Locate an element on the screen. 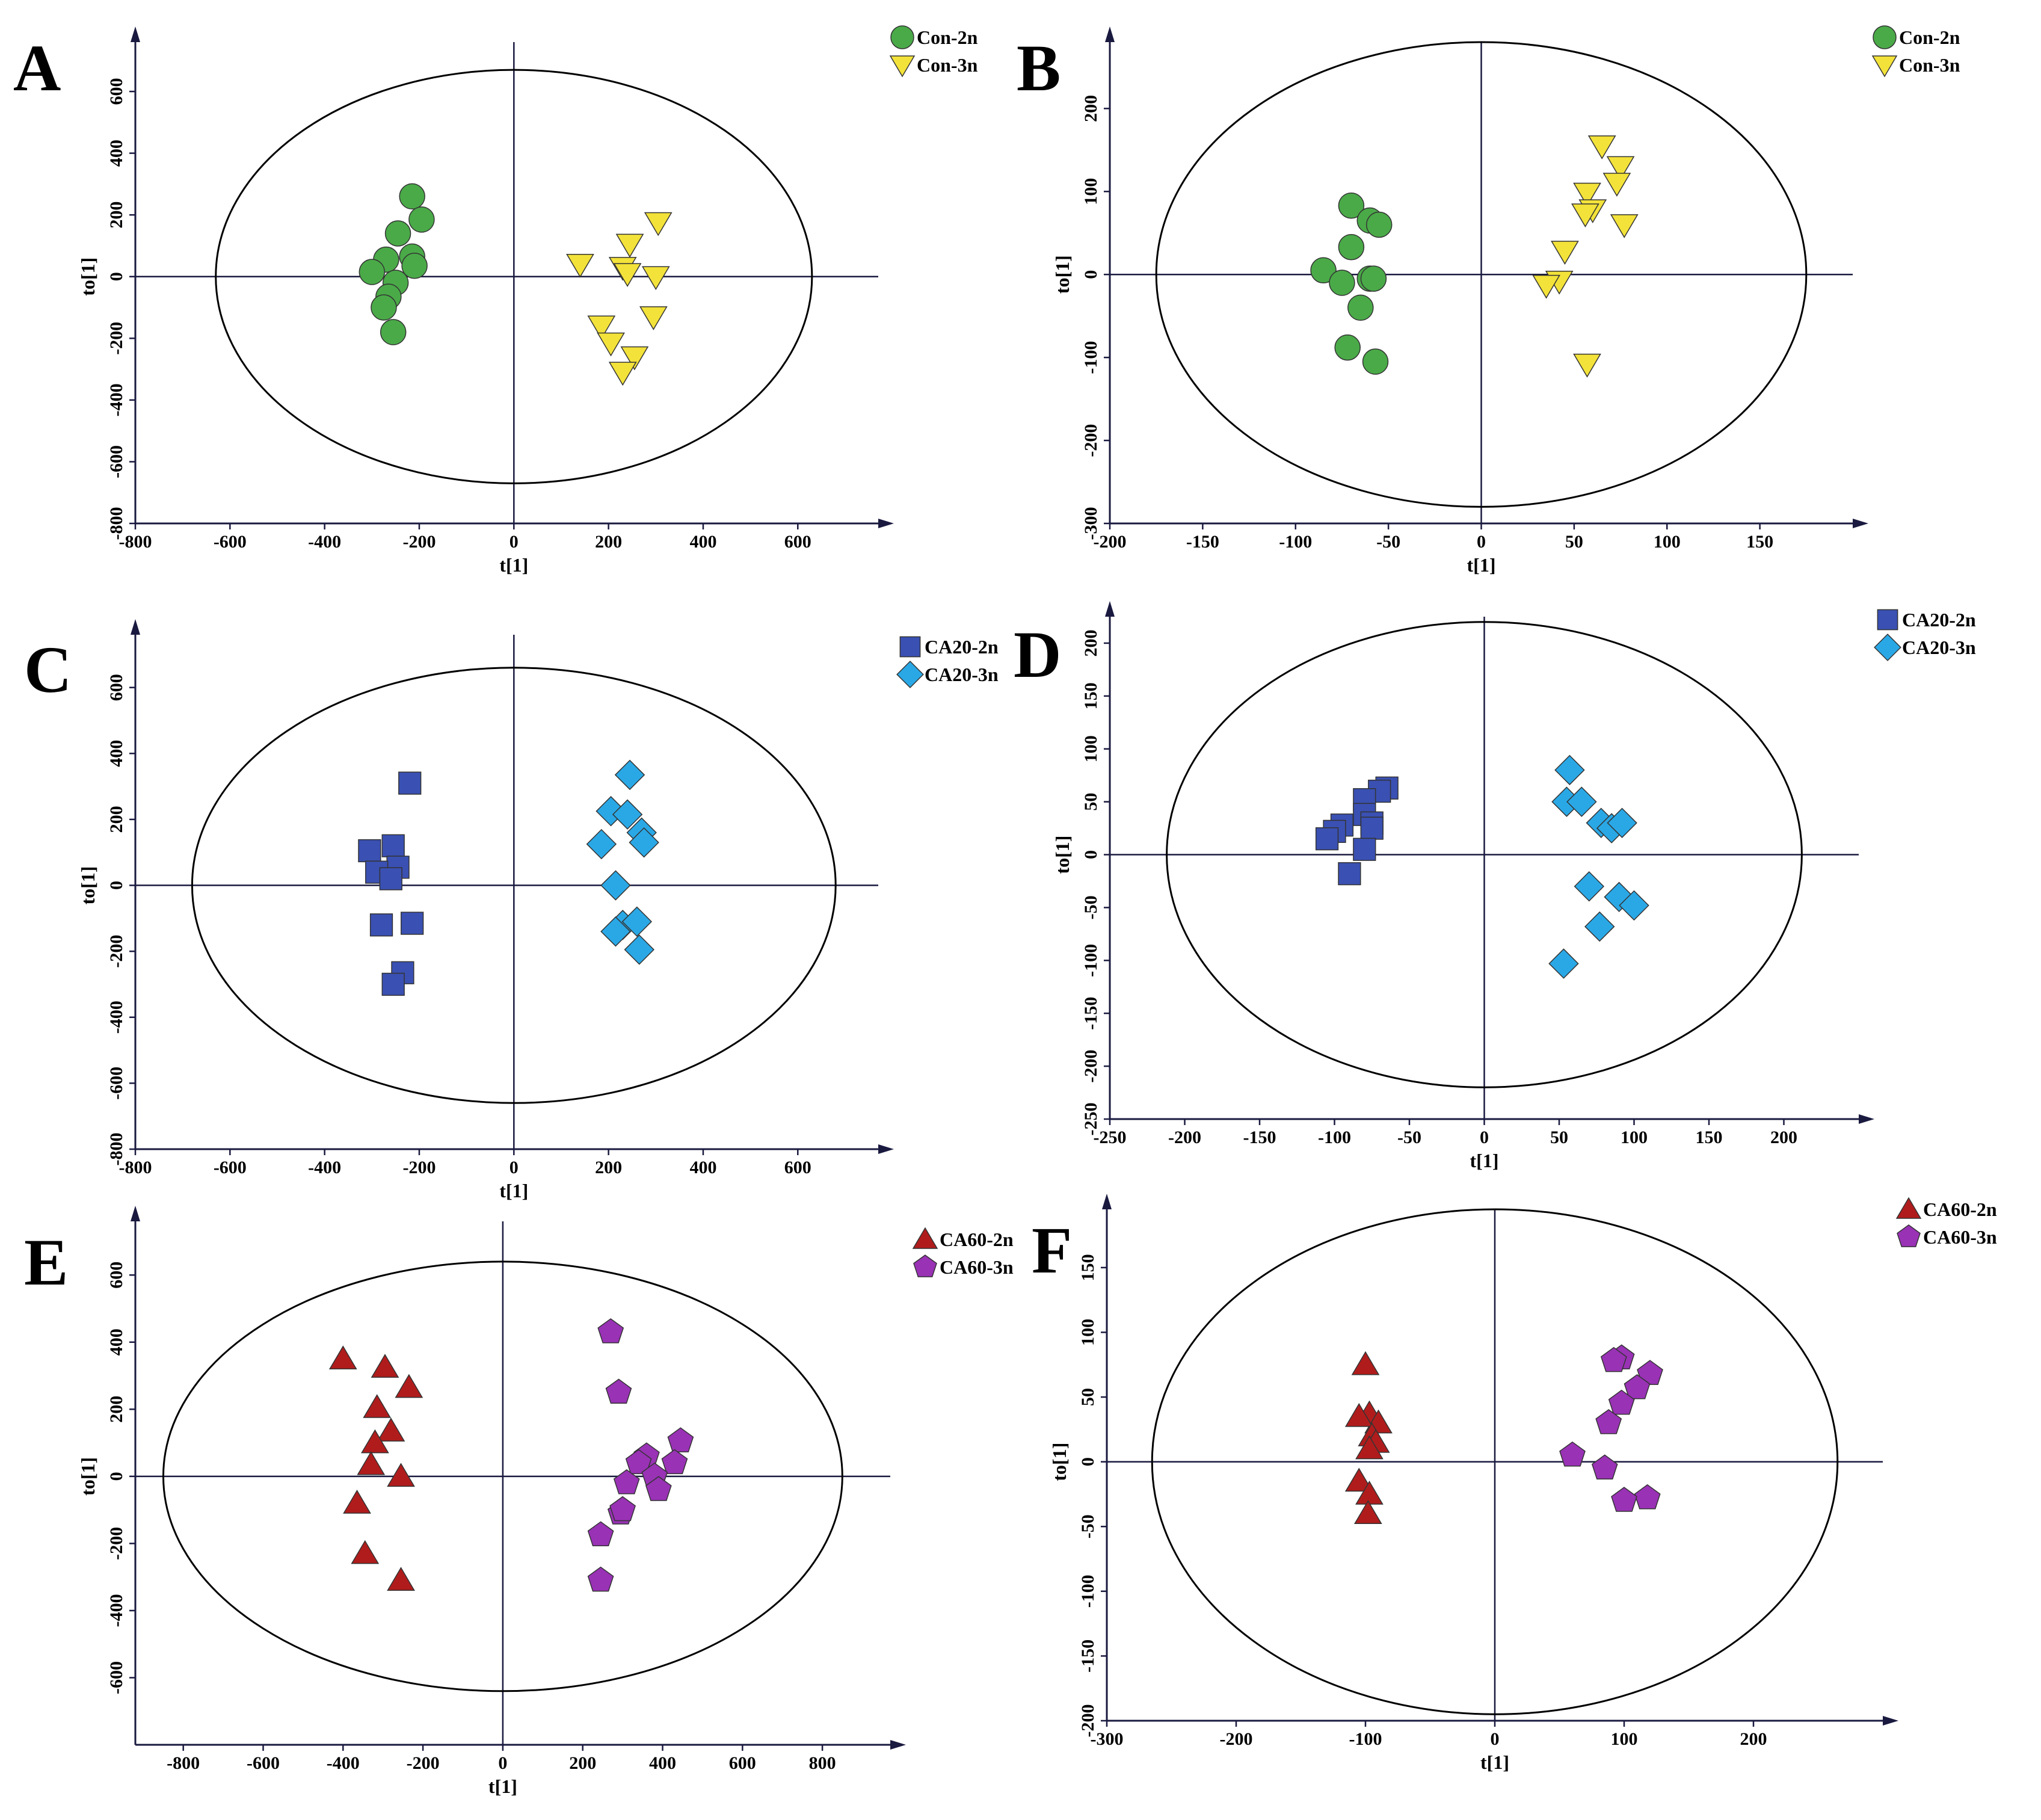 This screenshot has width=2041, height=1820. x-tick-label: 150 is located at coordinates (1709, 1137).